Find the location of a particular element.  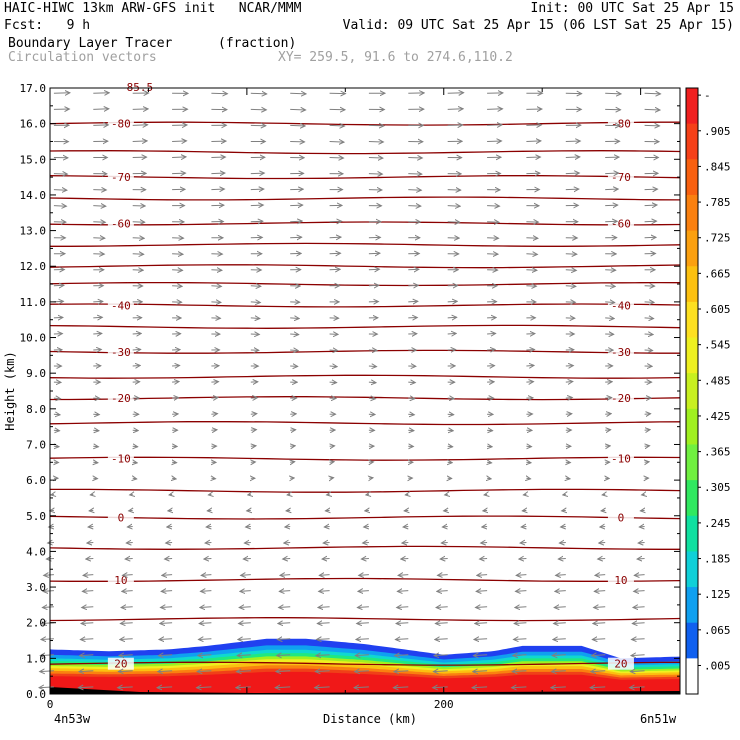

isotherm-label: 10 is located at coordinates (120, 580).